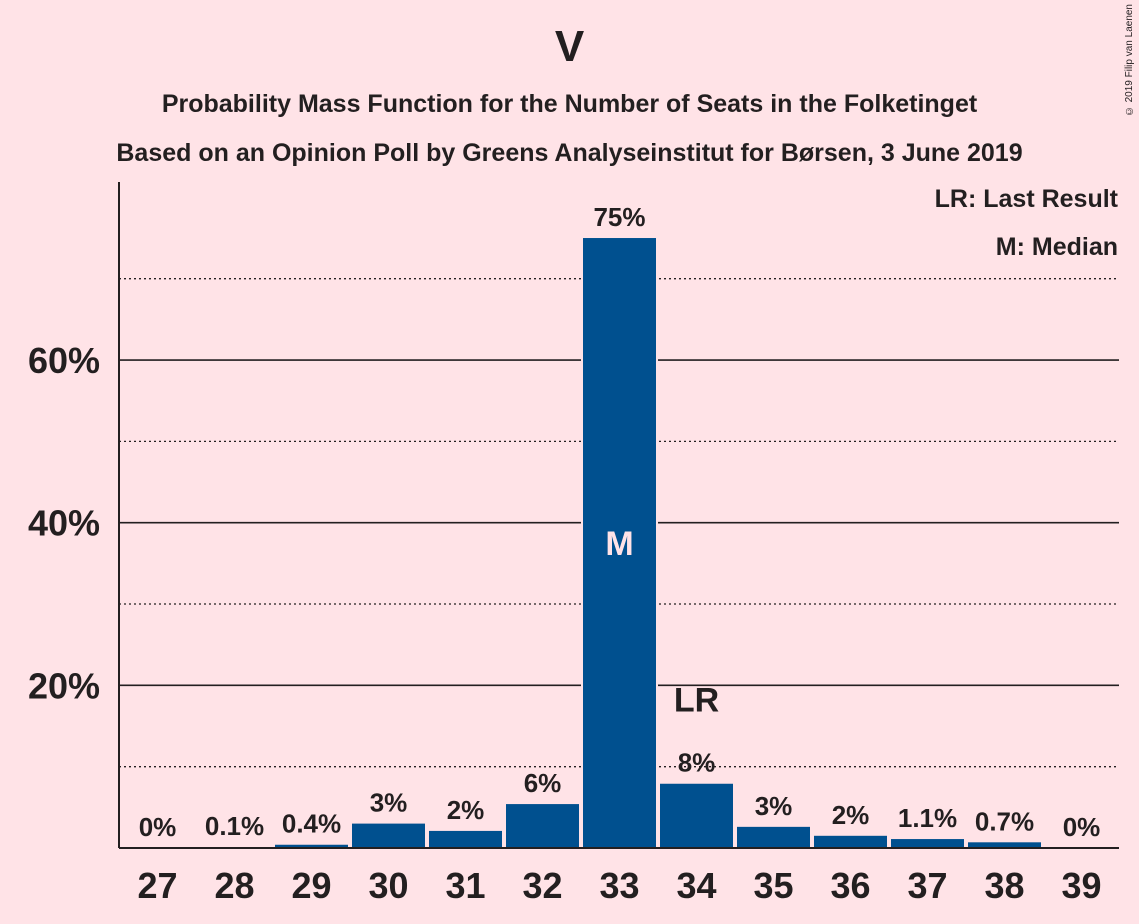 The image size is (1139, 924). I want to click on data-label: 0.1%, so click(234, 826).